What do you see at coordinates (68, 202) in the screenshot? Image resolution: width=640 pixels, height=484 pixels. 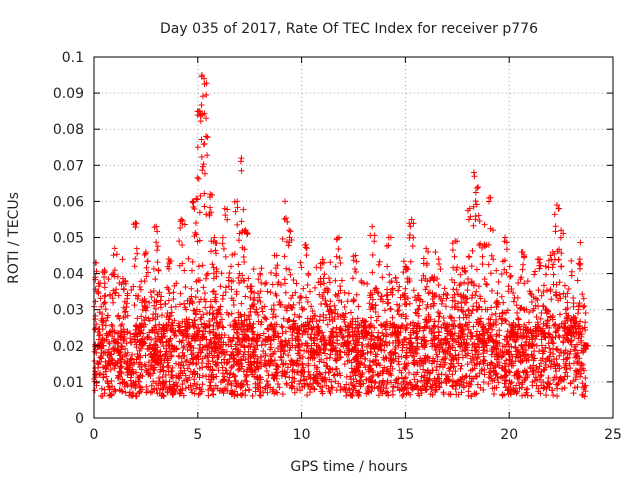 I see `y-tick-label: 0.06` at bounding box center [68, 202].